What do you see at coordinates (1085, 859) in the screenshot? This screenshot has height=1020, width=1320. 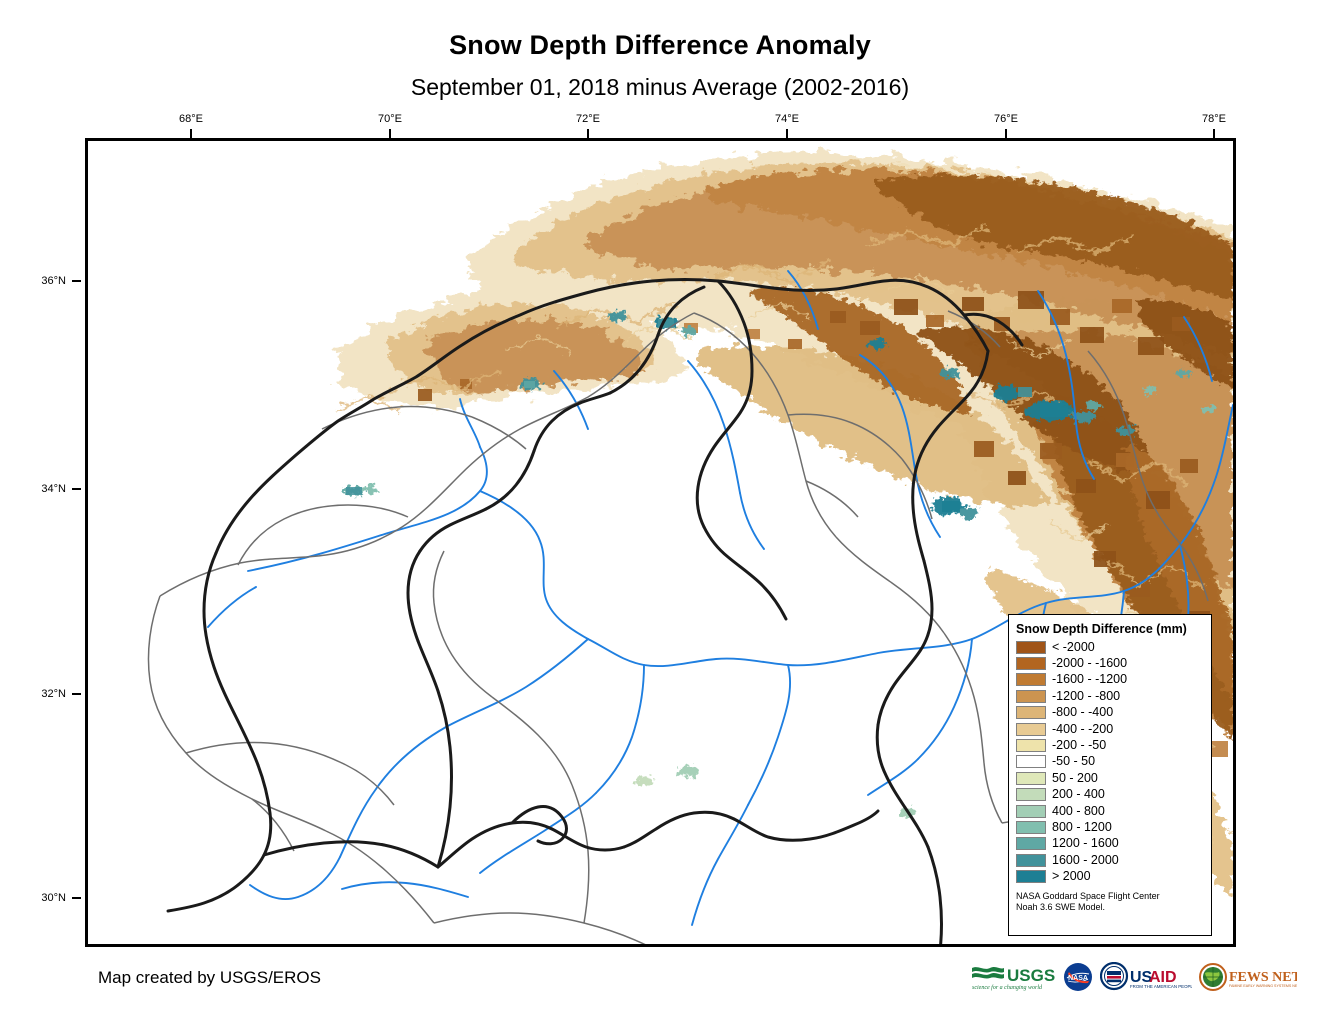 I see `legend-label: 1600 - 2000` at bounding box center [1085, 859].